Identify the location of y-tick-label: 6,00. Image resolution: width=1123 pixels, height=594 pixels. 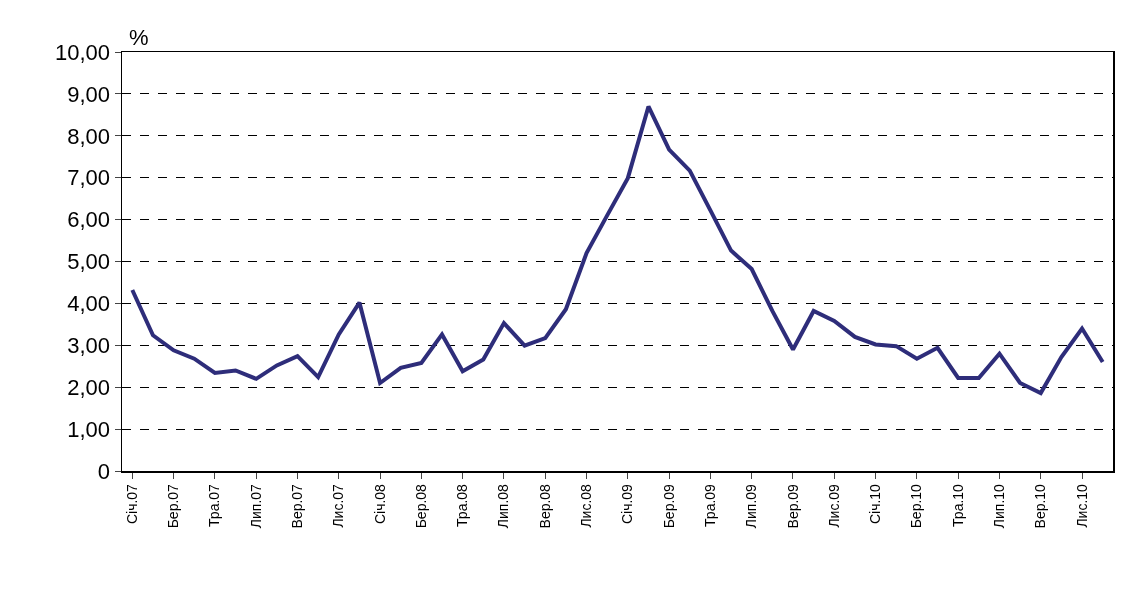
(89, 220).